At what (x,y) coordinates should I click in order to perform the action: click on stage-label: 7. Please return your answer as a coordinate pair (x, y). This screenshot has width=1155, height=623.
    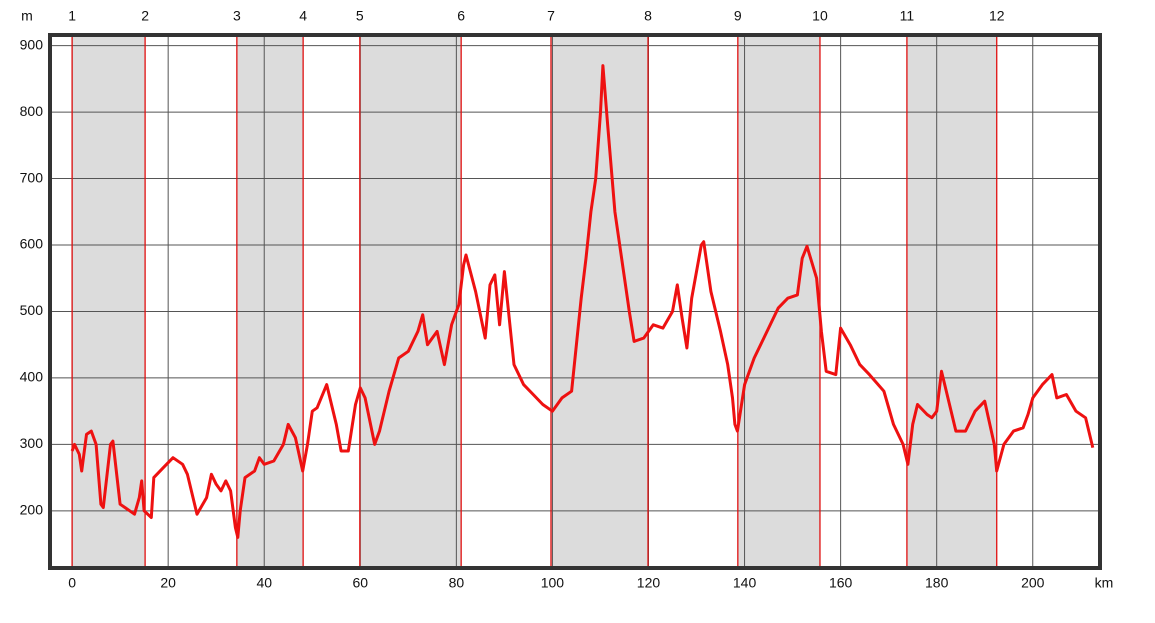
    Looking at the image, I should click on (551, 16).